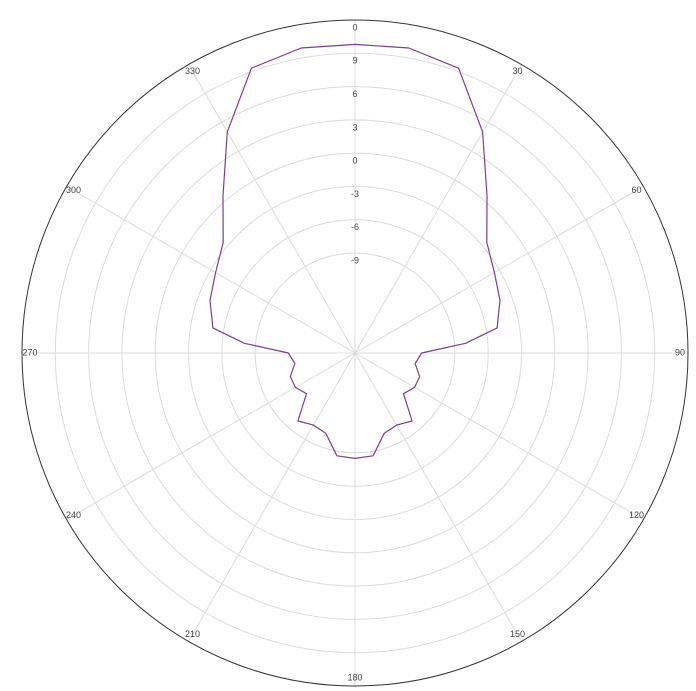 The image size is (696, 691). What do you see at coordinates (354, 127) in the screenshot?
I see `radial-label: 3` at bounding box center [354, 127].